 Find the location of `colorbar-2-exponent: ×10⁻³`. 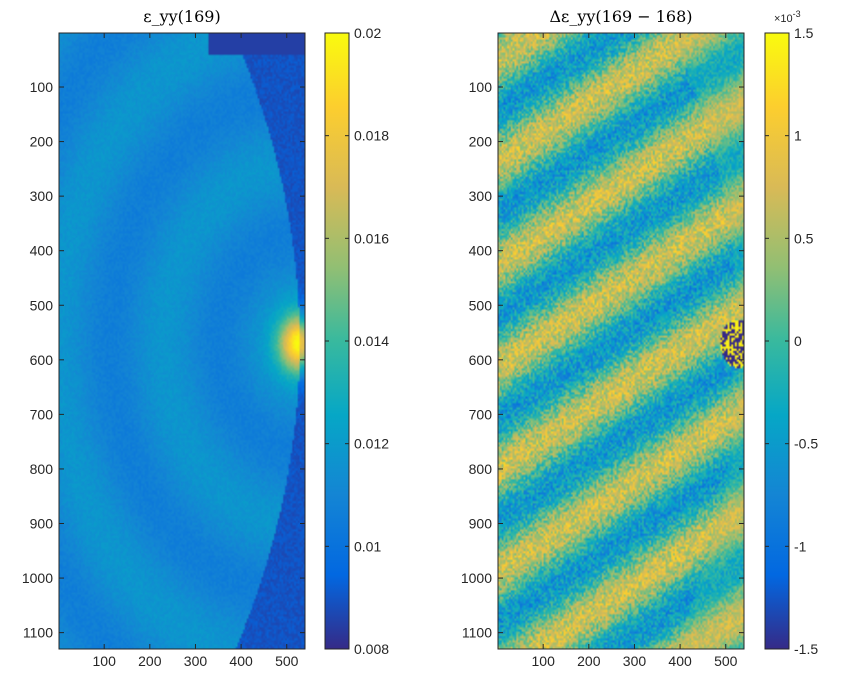

colorbar-2-exponent: ×10⁻³ is located at coordinates (787, 17).